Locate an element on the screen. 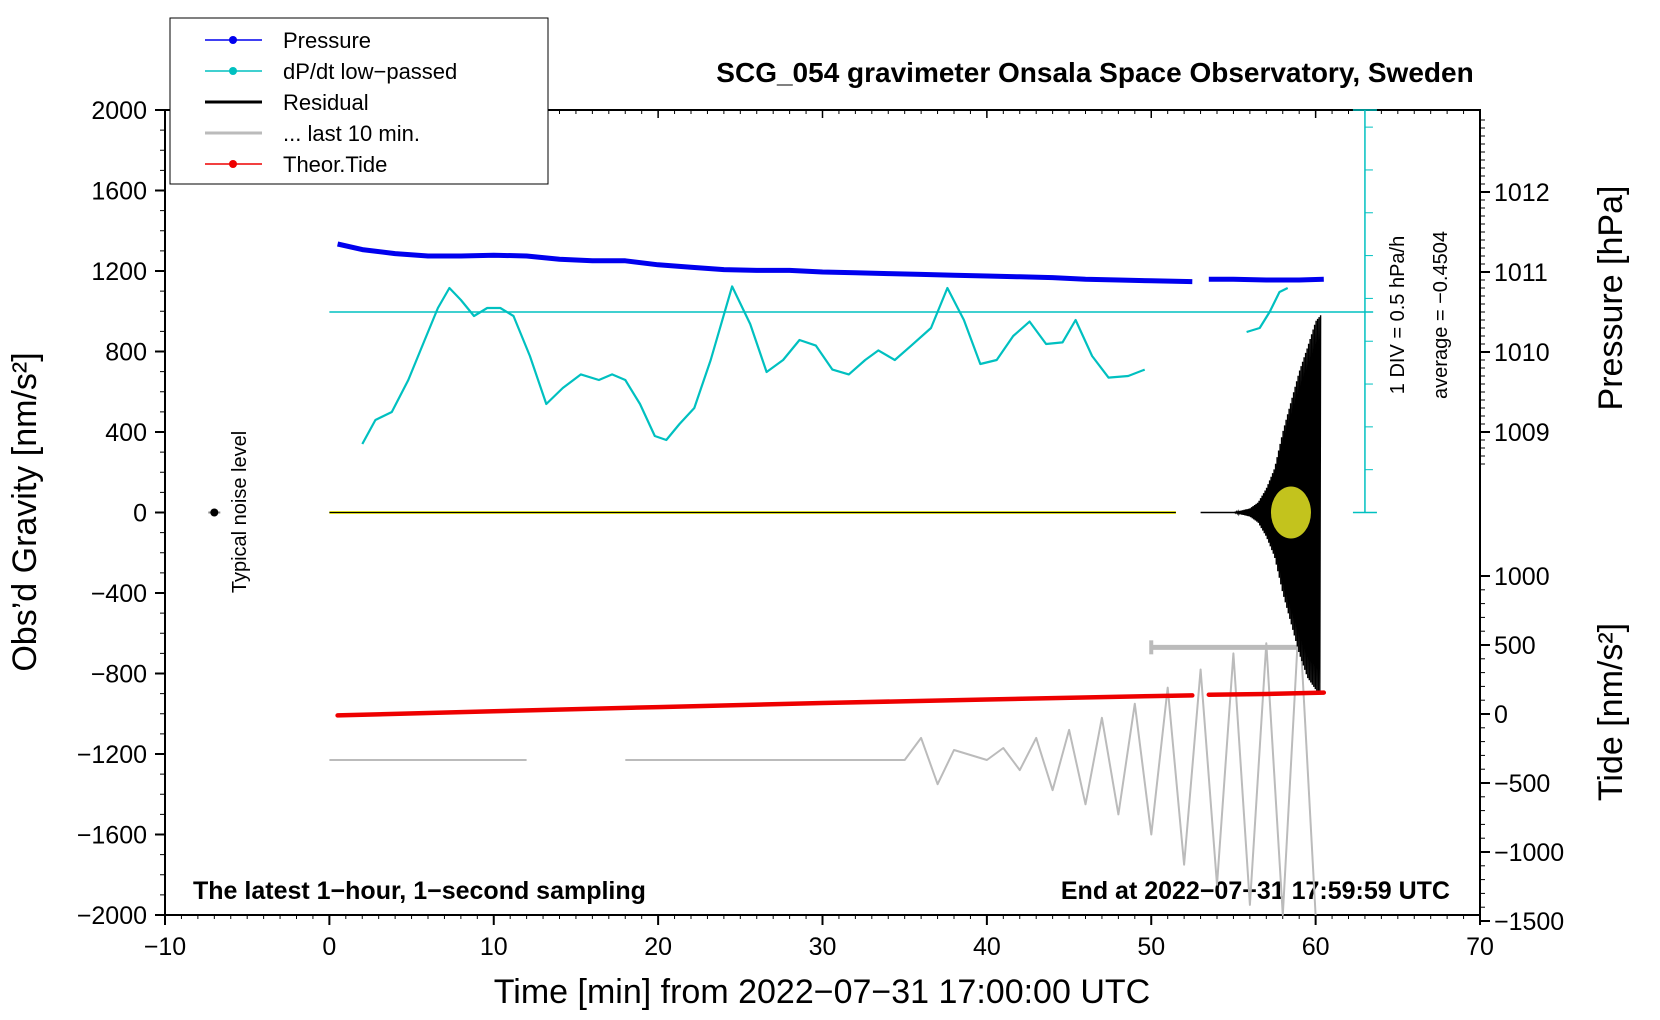 The height and width of the screenshot is (1020, 1660). pressure-tick-label: 1012 is located at coordinates (1522, 193).